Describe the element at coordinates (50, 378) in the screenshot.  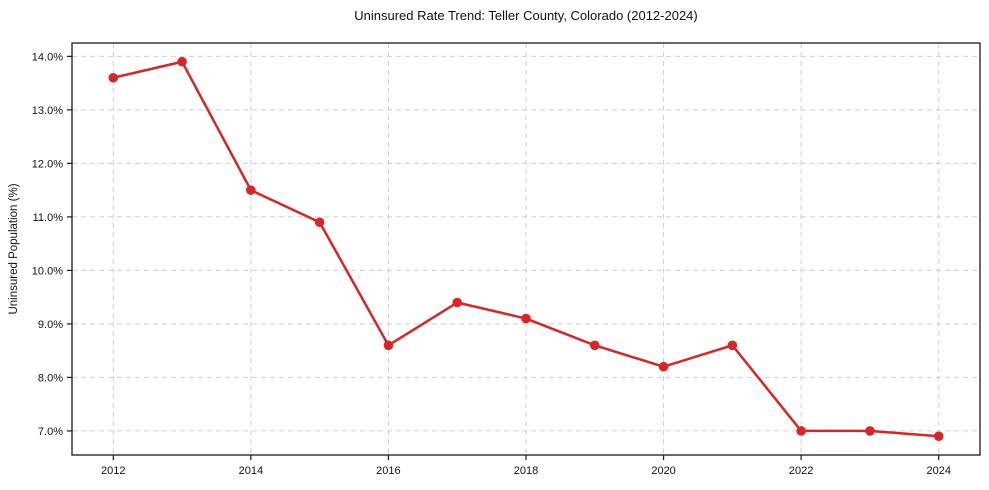
I see `y-tick-label: 8.0%` at that location.